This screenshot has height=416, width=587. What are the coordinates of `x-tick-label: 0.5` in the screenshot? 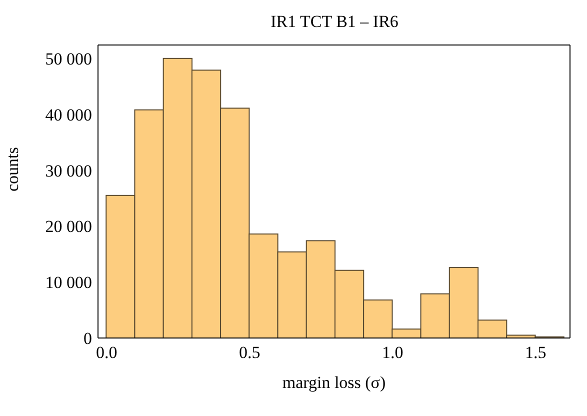 It's located at (249, 352).